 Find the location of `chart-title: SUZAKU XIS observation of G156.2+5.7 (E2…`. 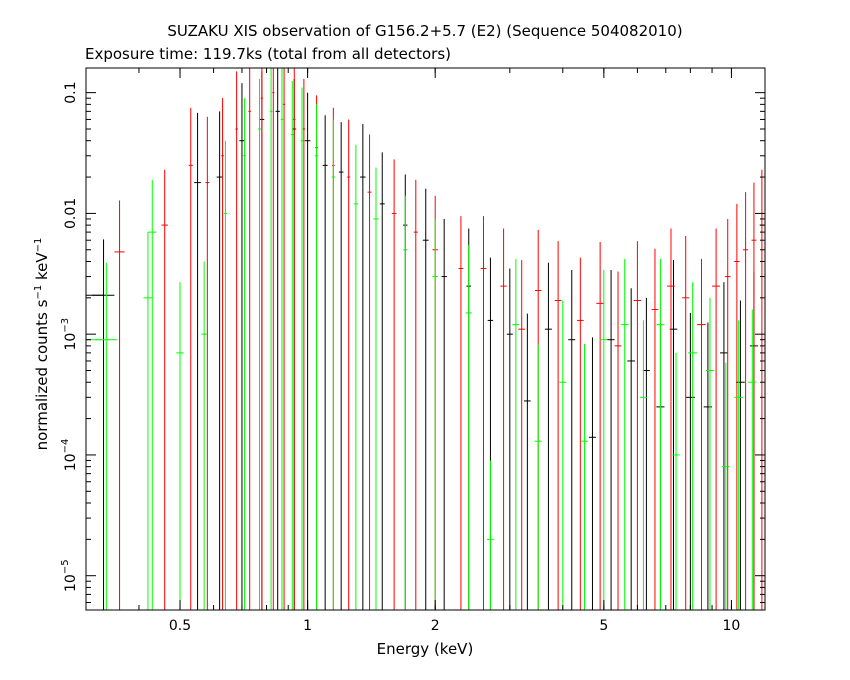

chart-title: SUZAKU XIS observation of G156.2+5.7 (E2… is located at coordinates (425, 31).